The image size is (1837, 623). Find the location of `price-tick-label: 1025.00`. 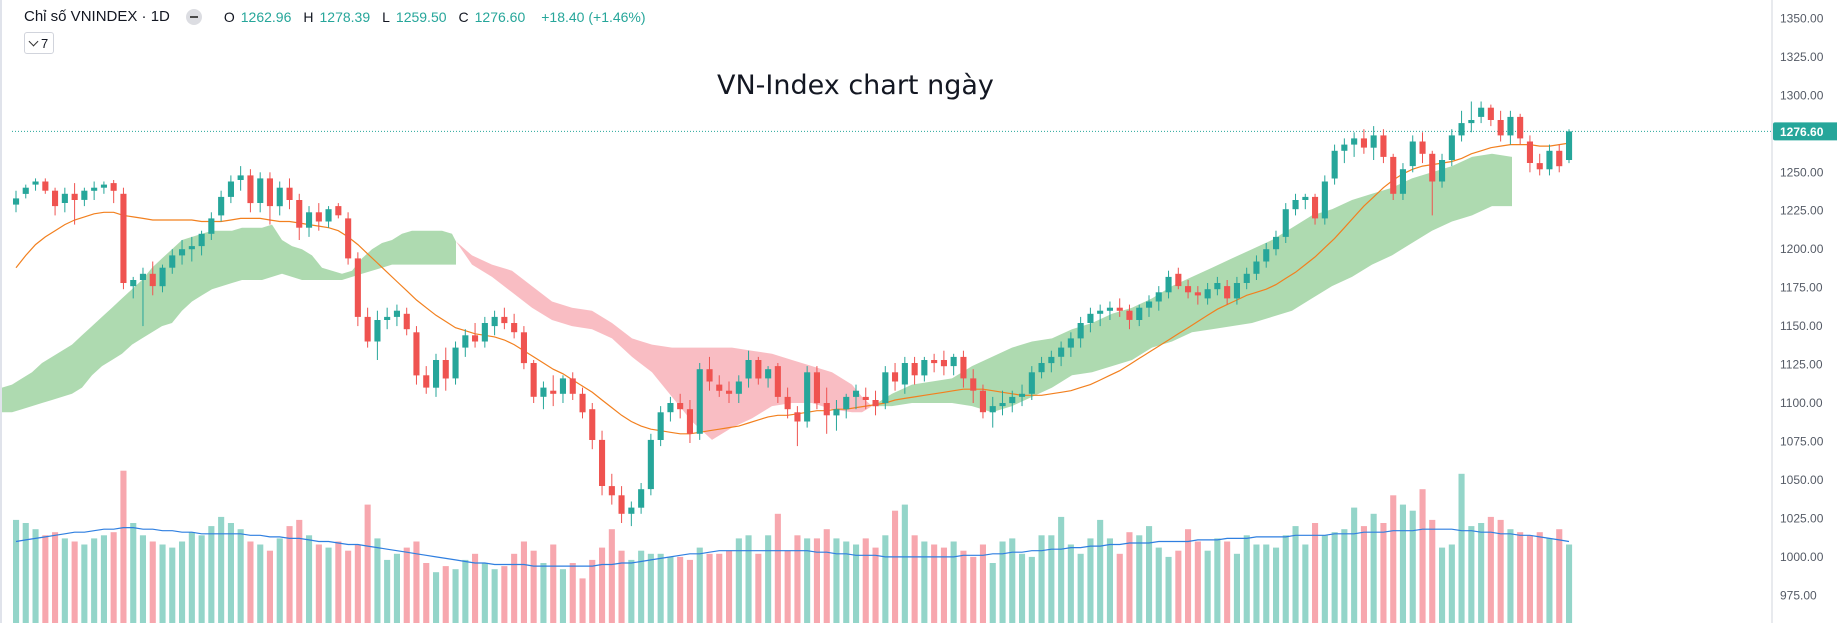

price-tick-label: 1025.00 is located at coordinates (1802, 518).